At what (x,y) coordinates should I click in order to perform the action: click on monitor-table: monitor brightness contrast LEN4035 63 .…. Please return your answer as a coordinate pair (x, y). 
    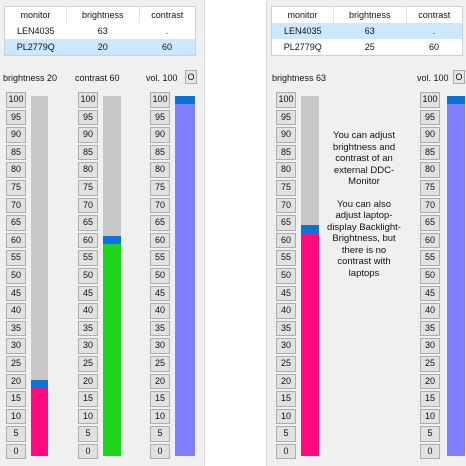
    Looking at the image, I should click on (100, 31).